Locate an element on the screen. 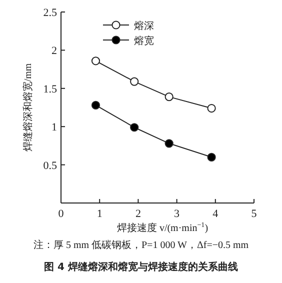  x-axis-title: 焊接速度 v/(m·min$^{−1}$) is located at coordinates (162, 227).